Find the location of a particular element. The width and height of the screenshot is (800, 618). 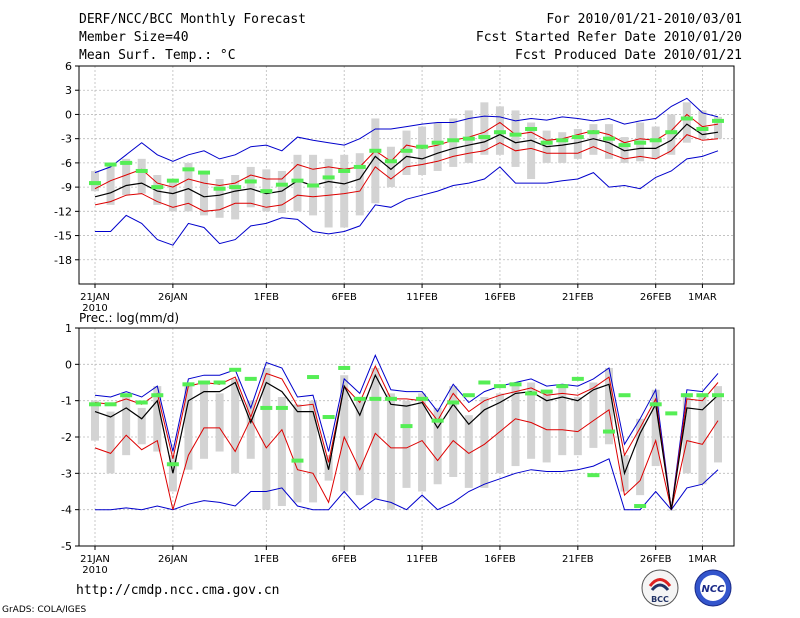

variable-label-precipitation: Prec.: log(mm/d) is located at coordinates (129, 318).